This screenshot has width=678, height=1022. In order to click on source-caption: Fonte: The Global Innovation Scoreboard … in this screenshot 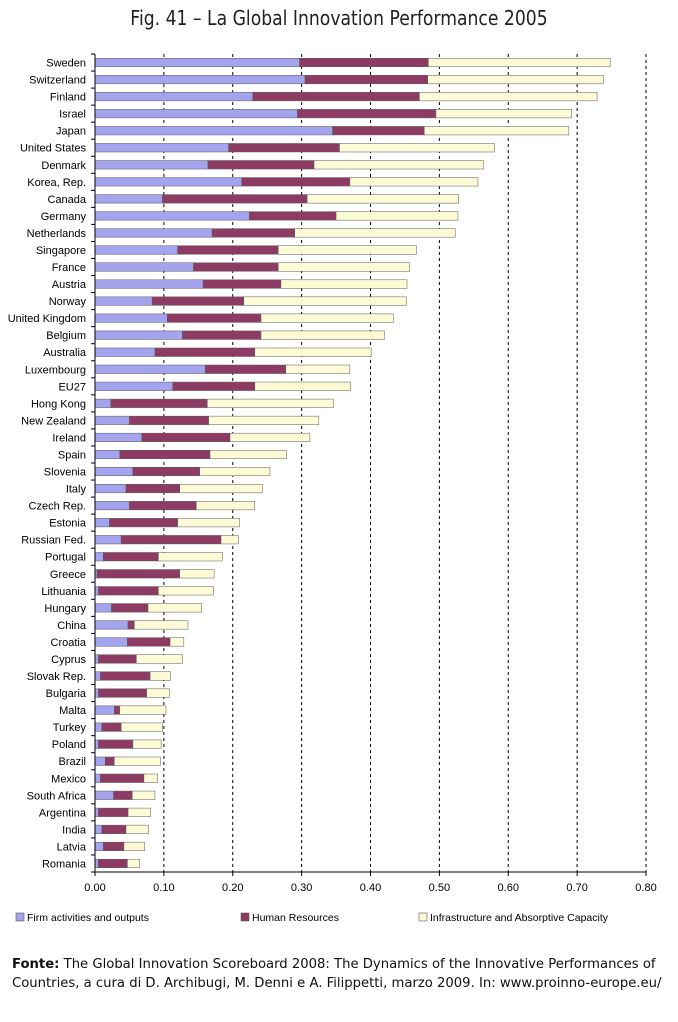, I will do `click(342, 974)`.